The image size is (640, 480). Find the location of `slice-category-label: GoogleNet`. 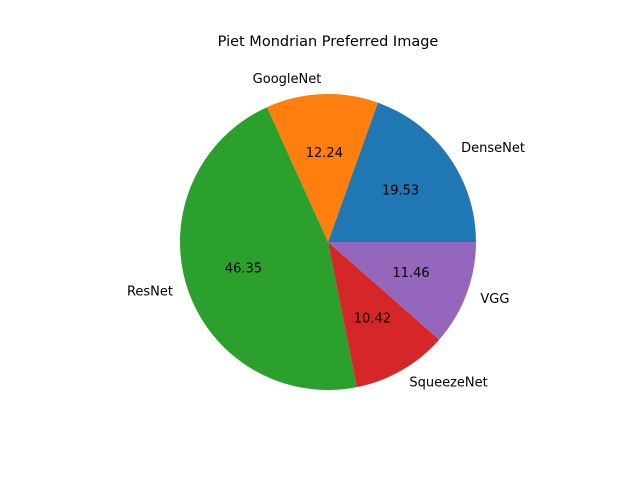

slice-category-label: GoogleNet is located at coordinates (287, 79).